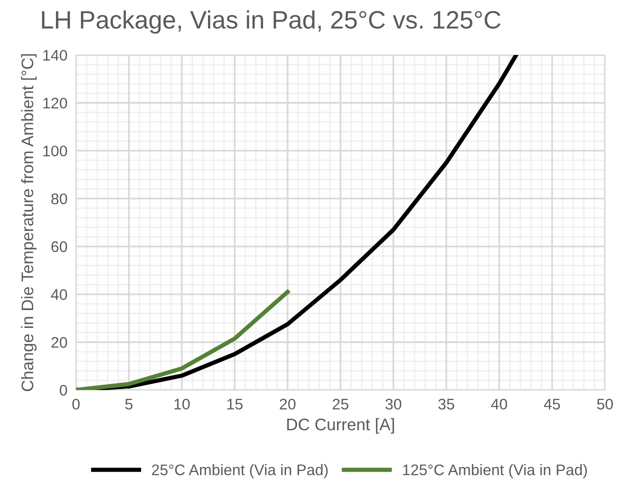 This screenshot has width=623, height=496. I want to click on x-tick-label: 50, so click(605, 404).